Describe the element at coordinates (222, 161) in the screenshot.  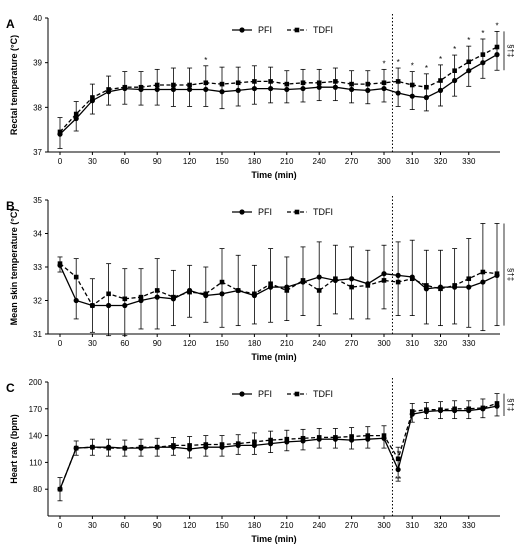
I see `x-tick-label: 150` at that location.